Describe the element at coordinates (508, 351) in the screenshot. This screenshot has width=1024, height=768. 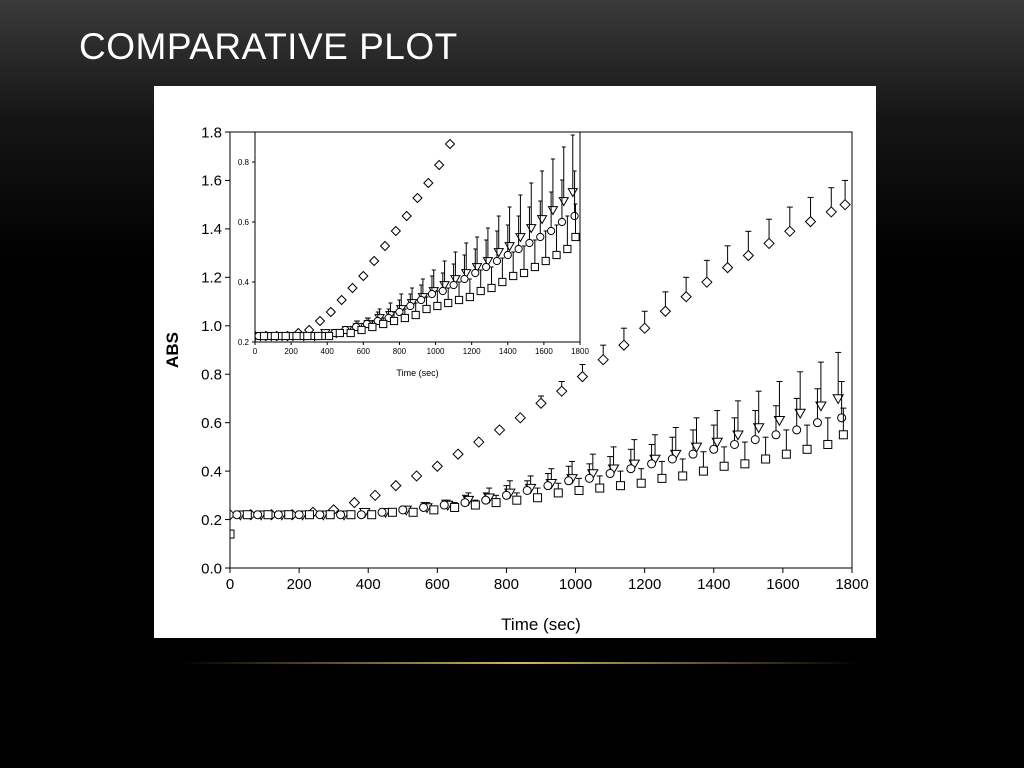
I see `inset-x-tick-label: 1400` at that location.